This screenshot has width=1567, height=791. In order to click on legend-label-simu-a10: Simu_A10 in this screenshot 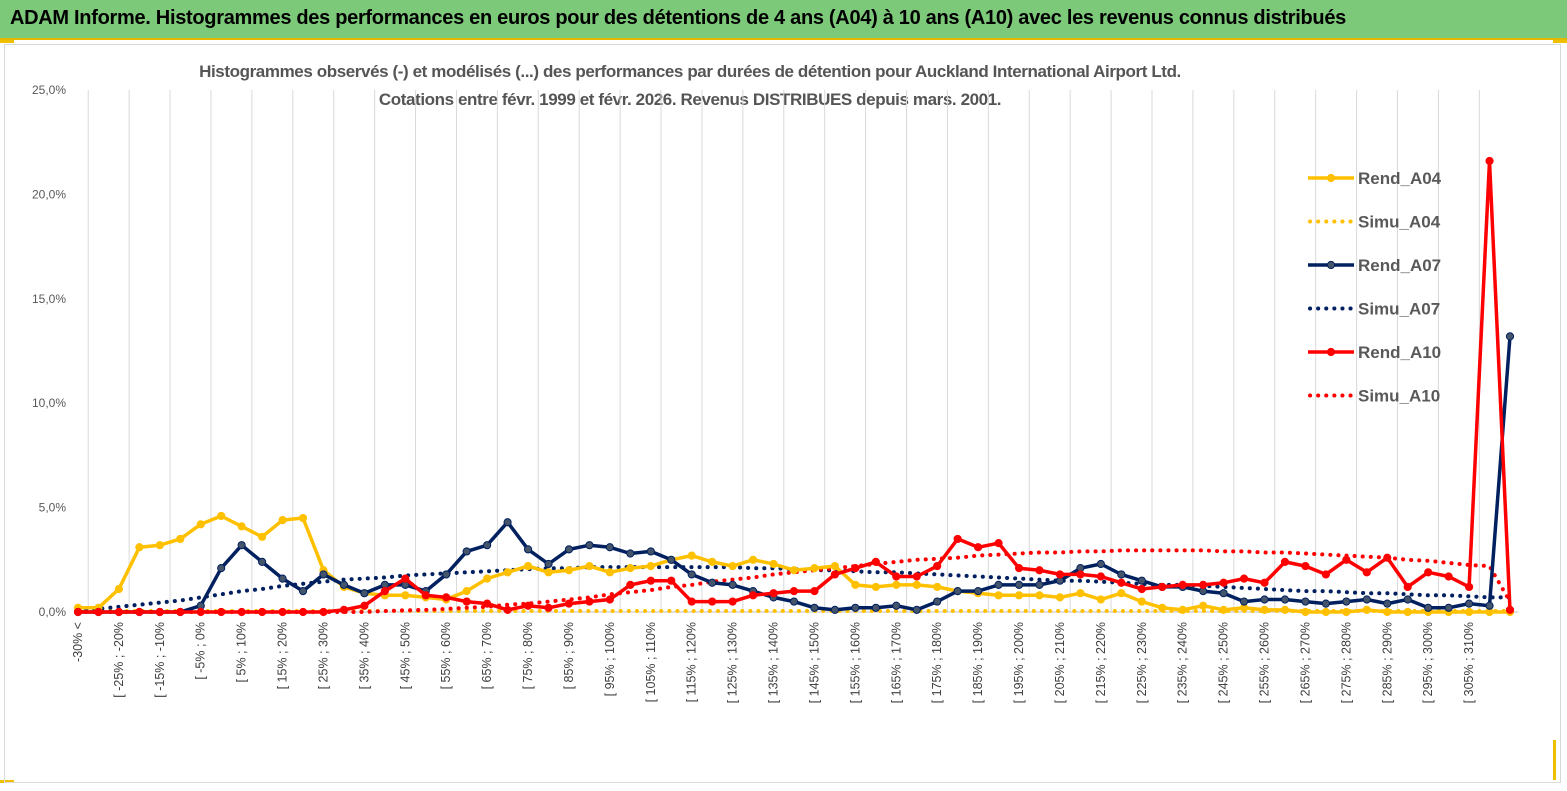, I will do `click(1399, 396)`.